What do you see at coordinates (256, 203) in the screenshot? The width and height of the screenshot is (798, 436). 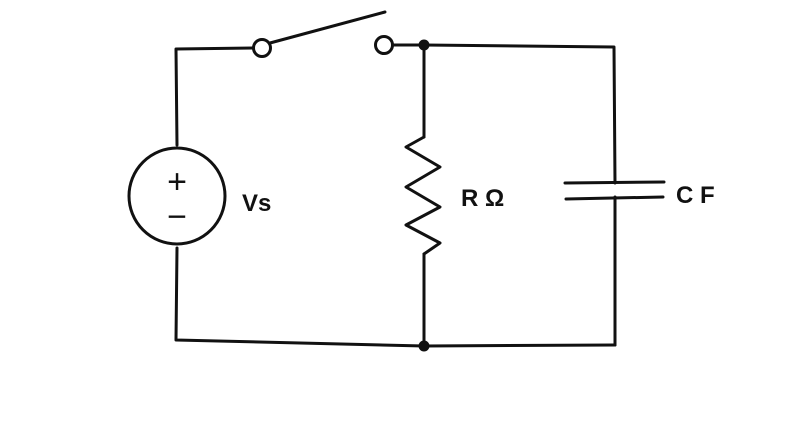 I see `source-label: Vs` at bounding box center [256, 203].